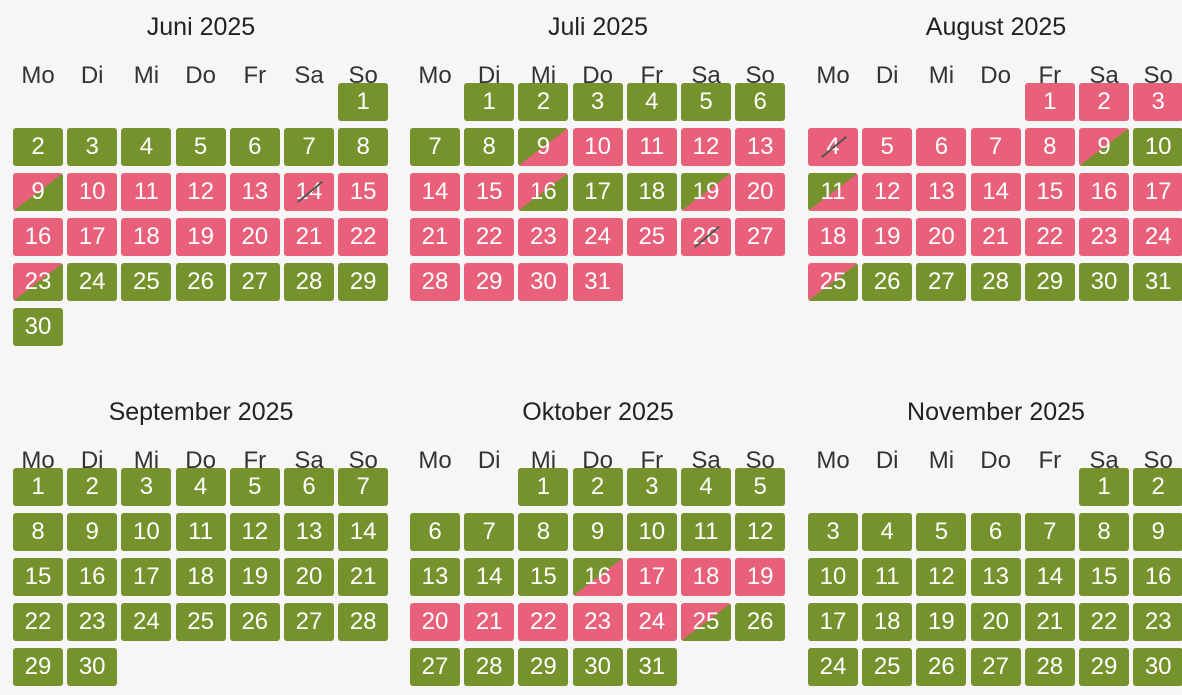  Describe the element at coordinates (833, 532) in the screenshot. I see `day-cell: 3` at that location.